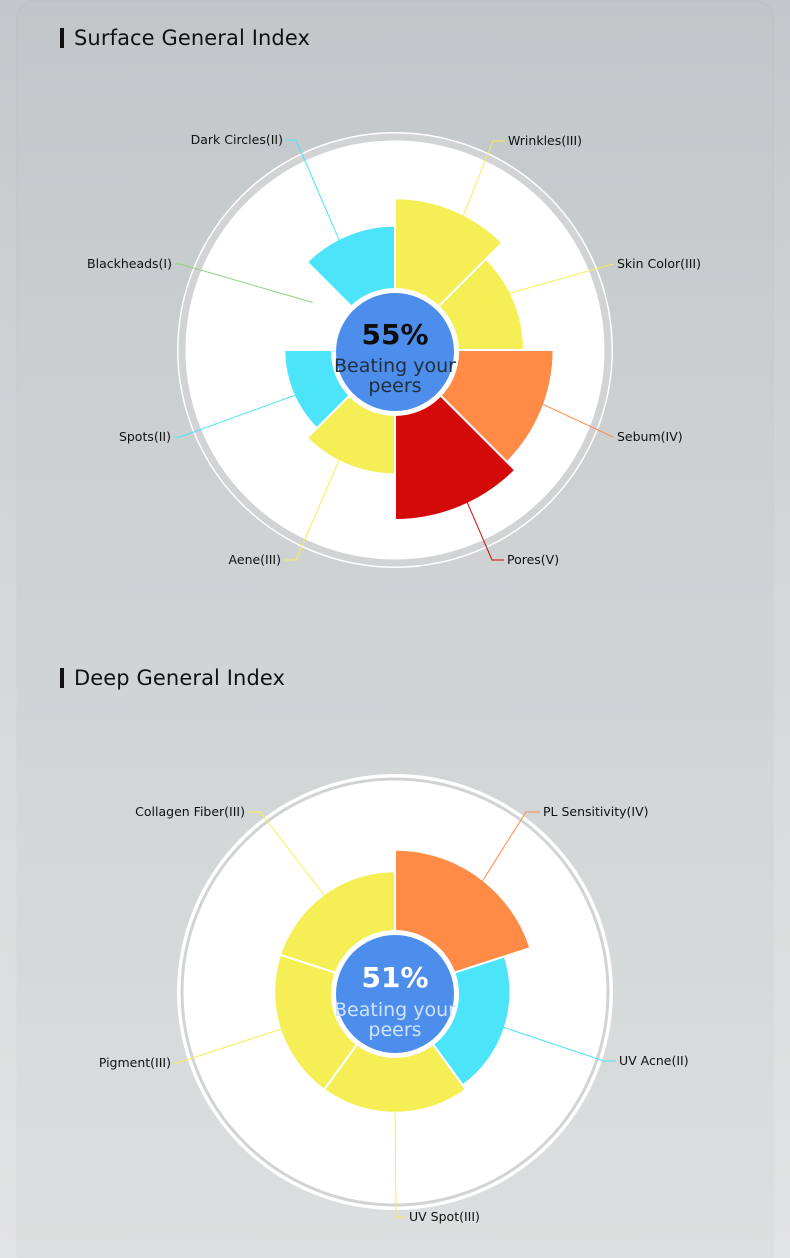 This screenshot has height=1258, width=790. What do you see at coordinates (394, 977) in the screenshot?
I see `deep-center-percent: 51%` at bounding box center [394, 977].